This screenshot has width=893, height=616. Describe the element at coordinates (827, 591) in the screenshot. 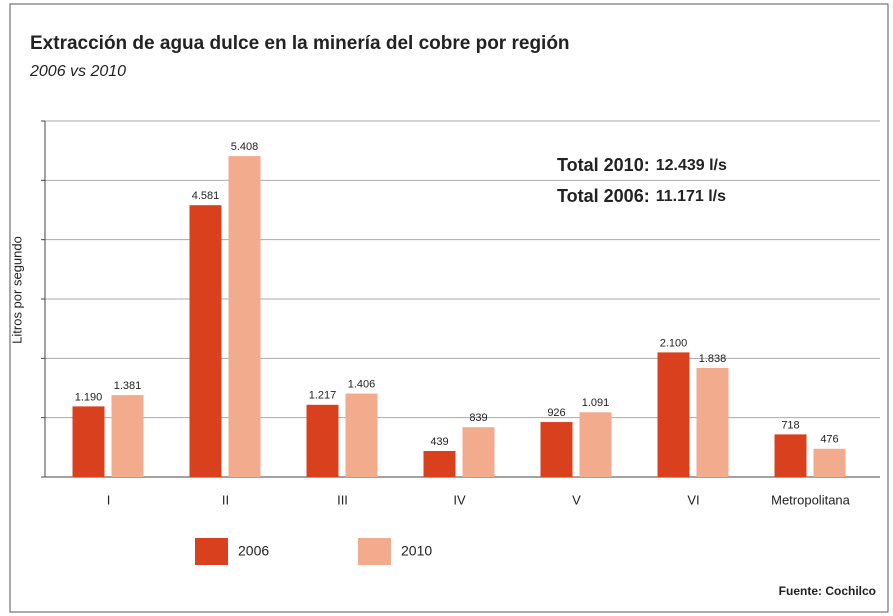

I see `source: Fuente: Cochilco` at that location.